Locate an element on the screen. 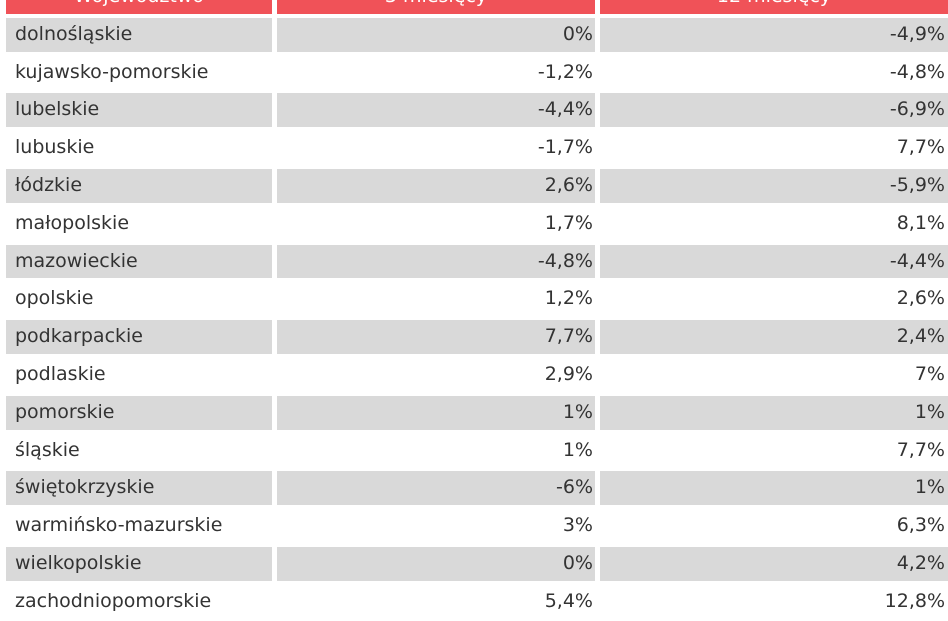  table-row: warmińsko-mazurskie 3% 6,3% is located at coordinates (477, 526).